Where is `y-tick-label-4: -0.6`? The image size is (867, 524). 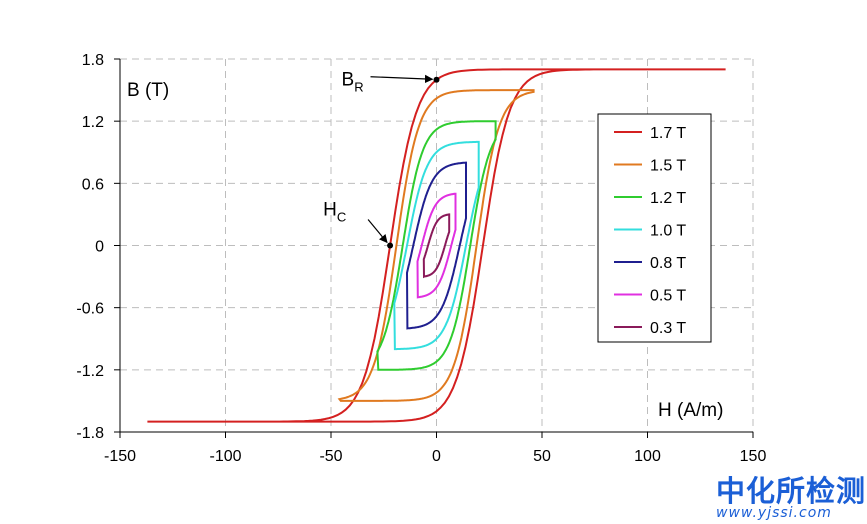 y-tick-label-4: -0.6 is located at coordinates (90, 309).